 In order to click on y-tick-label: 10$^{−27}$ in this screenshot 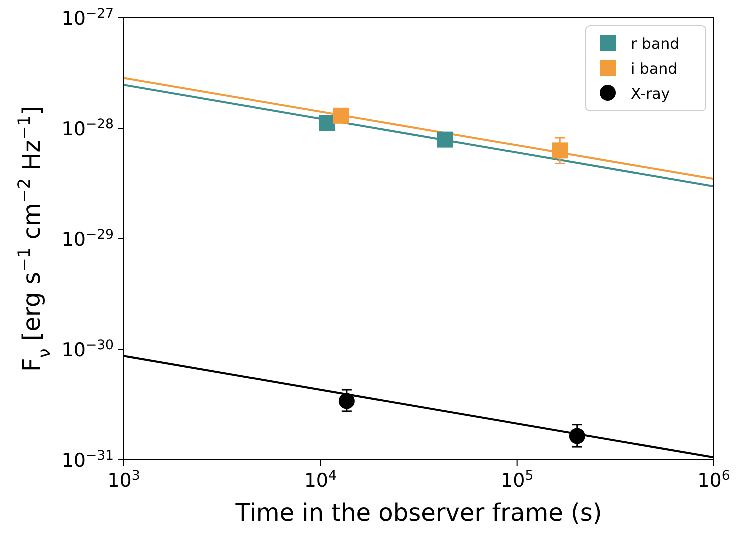, I will do `click(88, 18)`.